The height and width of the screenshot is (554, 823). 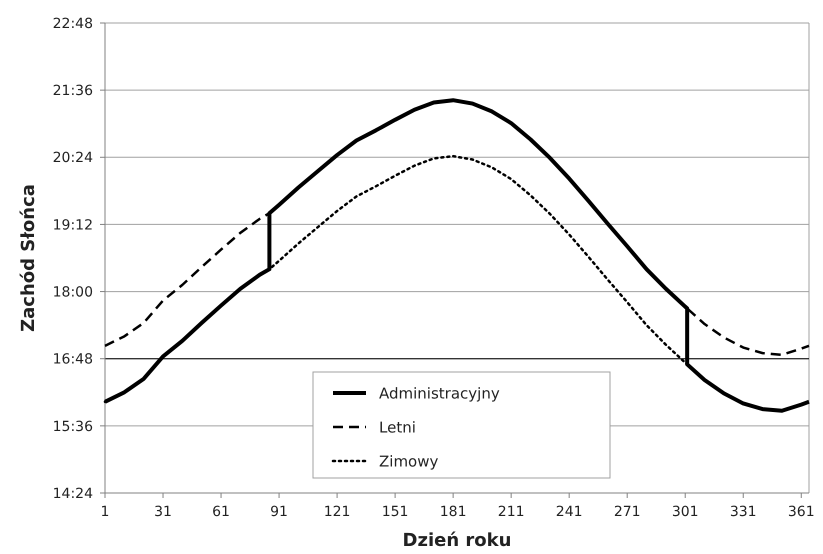 What do you see at coordinates (457, 540) in the screenshot?
I see `x-axis-title: Dzień roku` at bounding box center [457, 540].